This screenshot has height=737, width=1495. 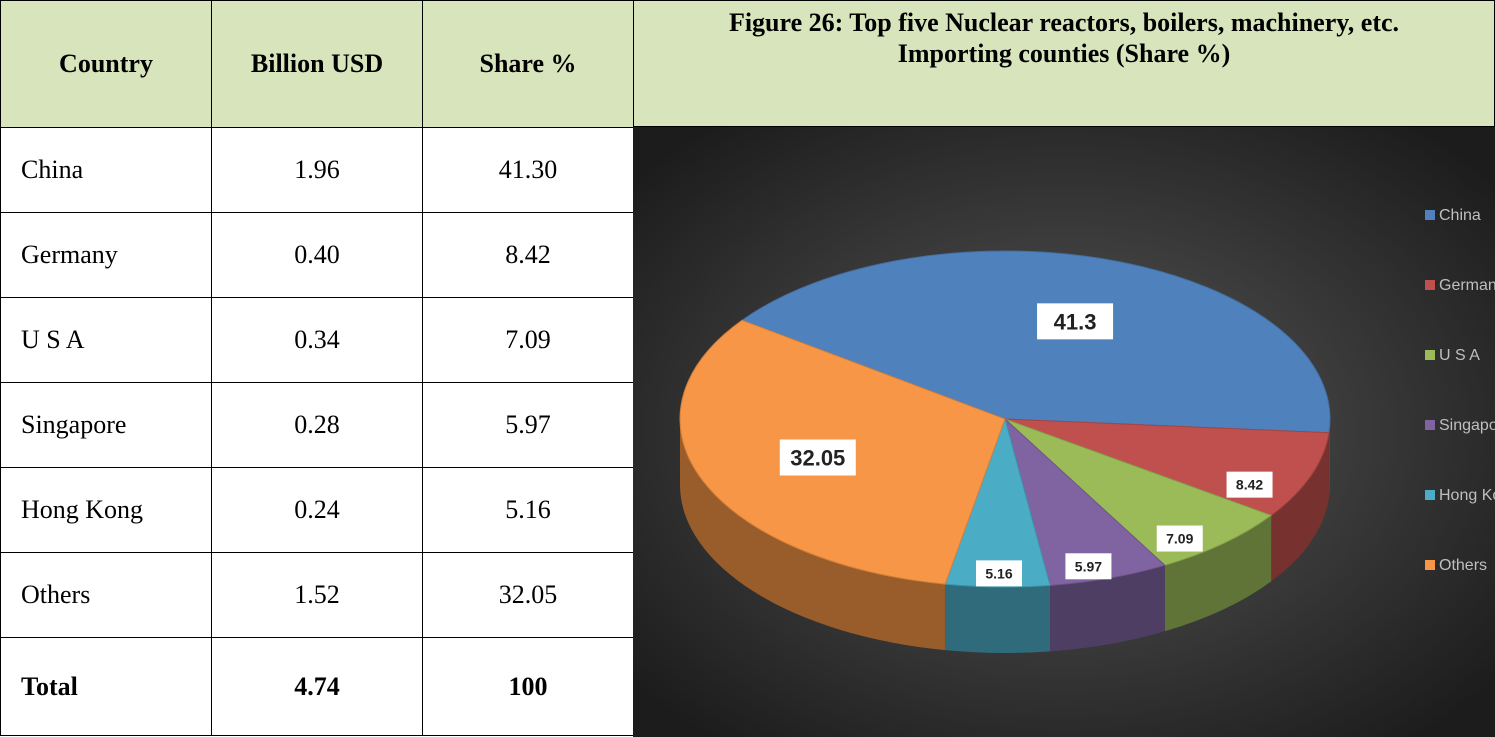 I want to click on data-label: 8.42, so click(x=1249, y=485).